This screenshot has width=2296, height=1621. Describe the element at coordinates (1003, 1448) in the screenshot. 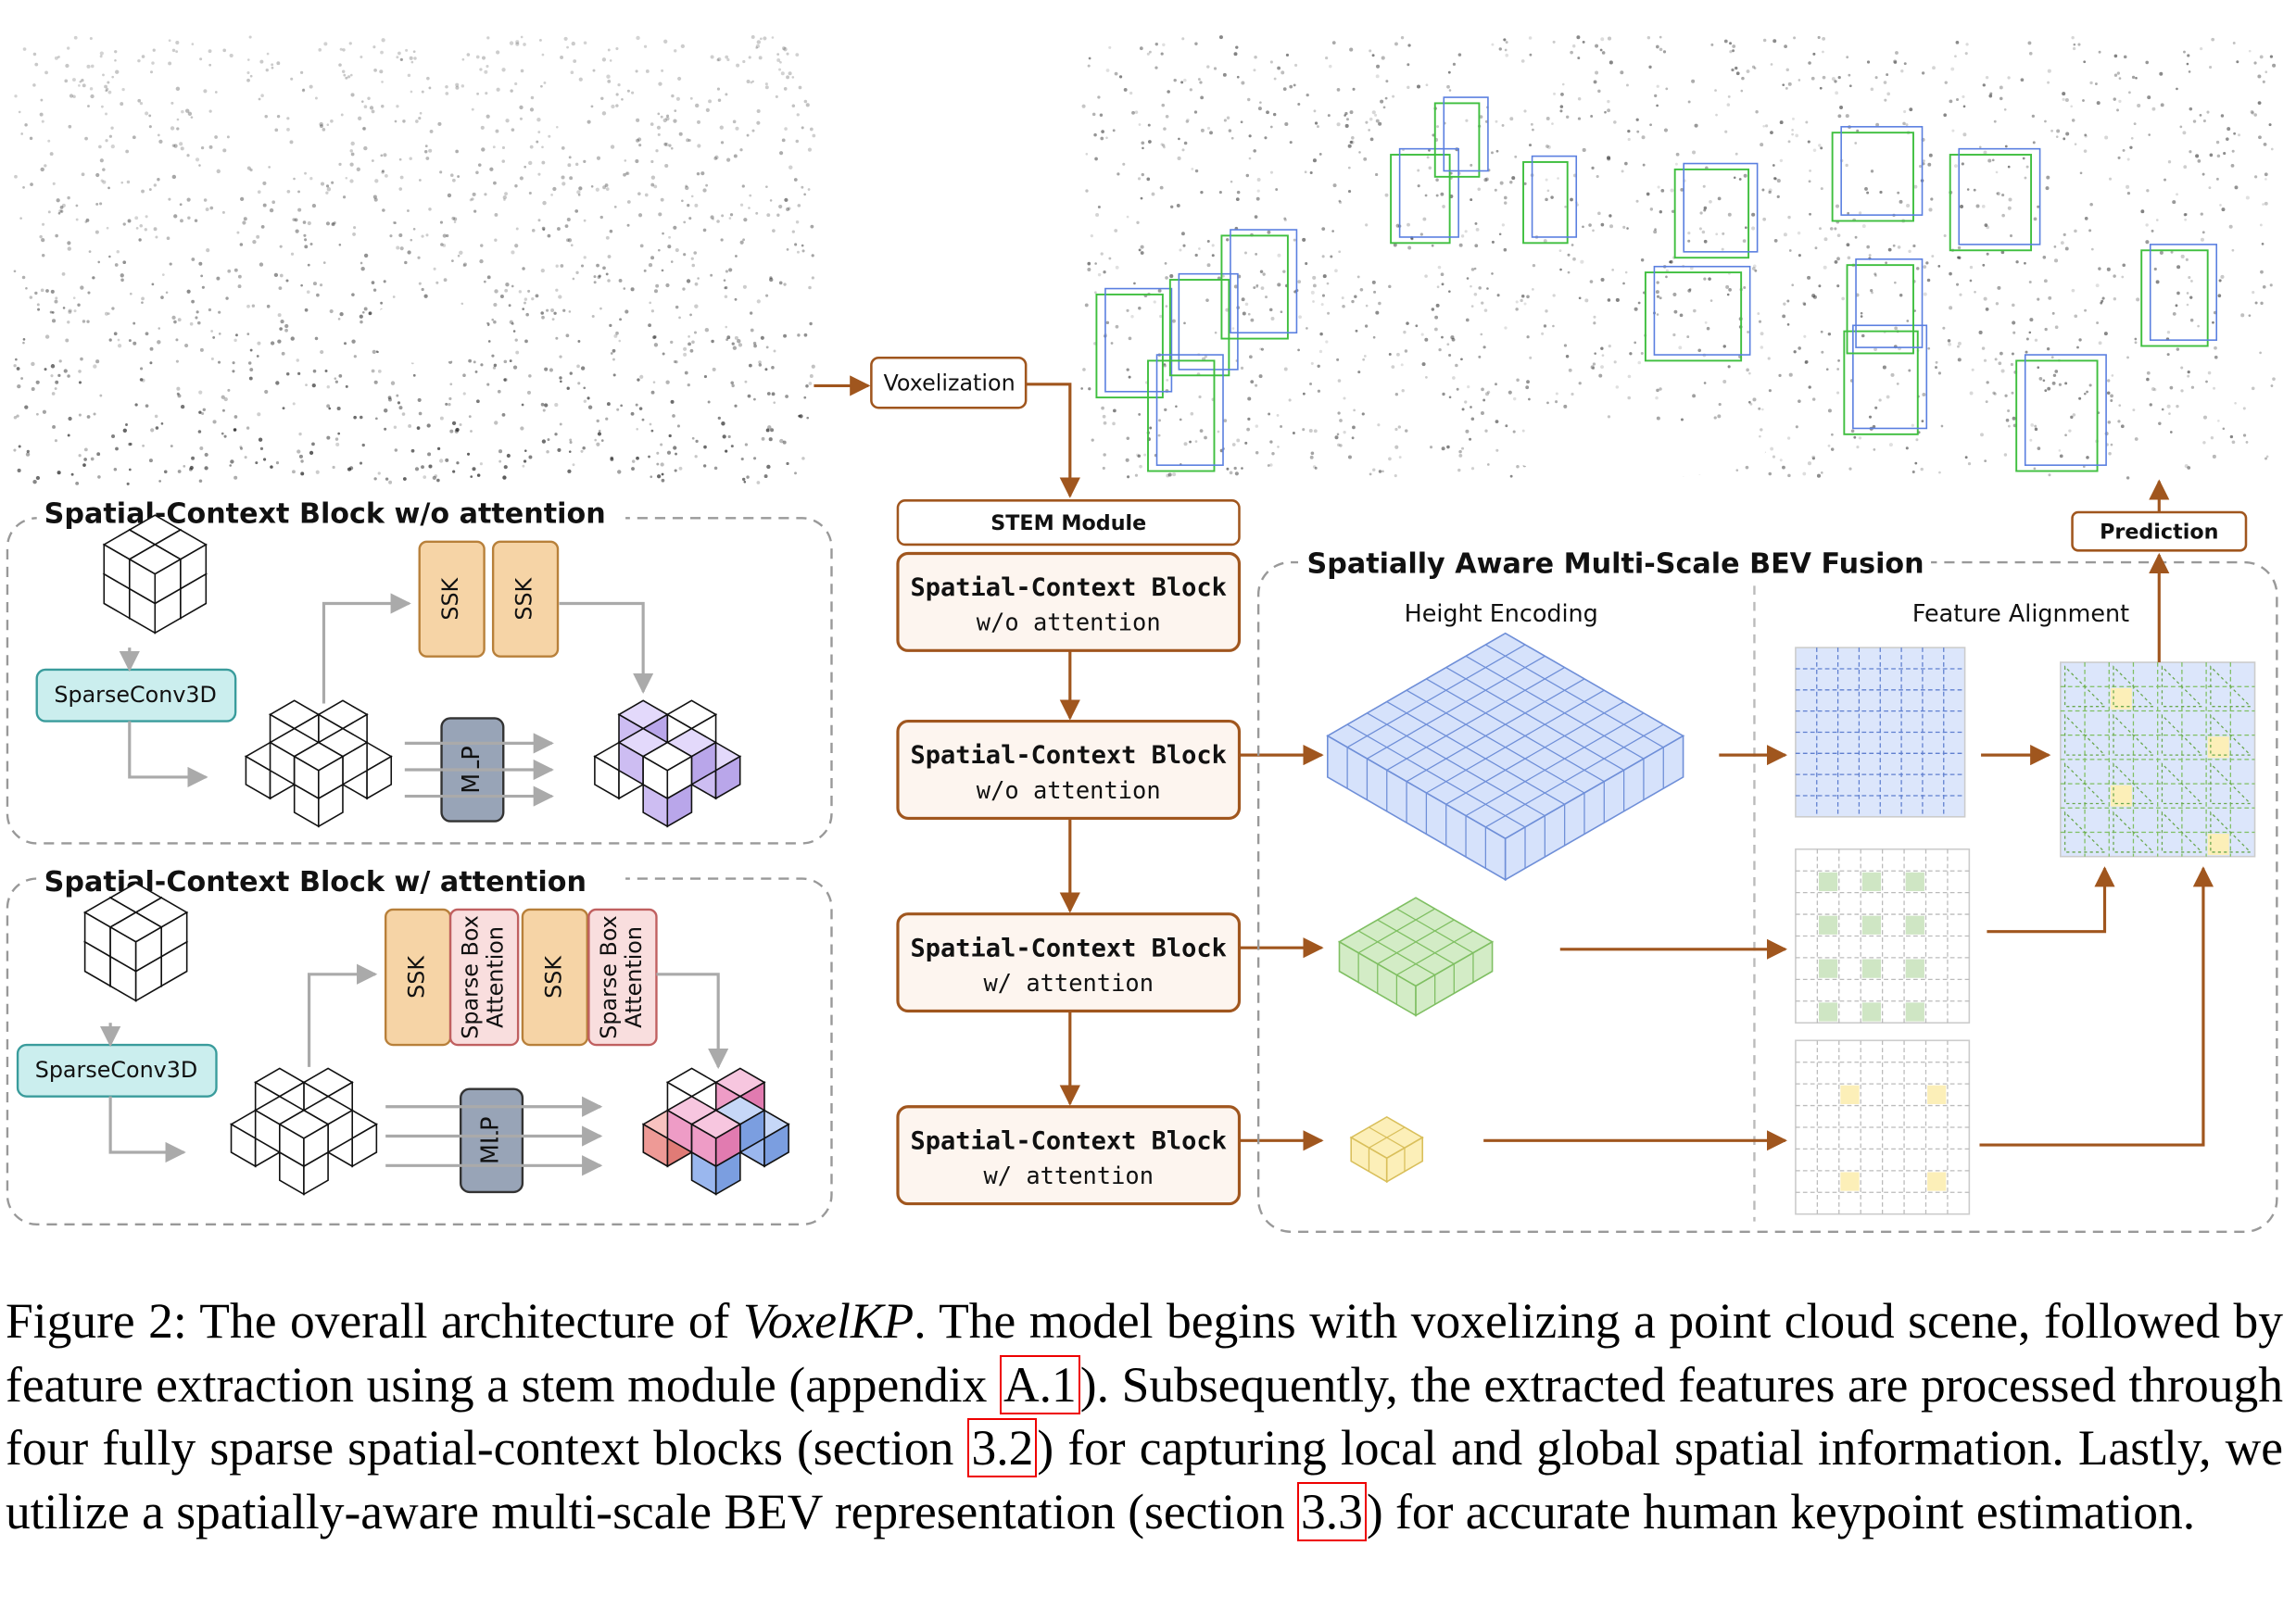

I see `reference-link: 3.2` at that location.